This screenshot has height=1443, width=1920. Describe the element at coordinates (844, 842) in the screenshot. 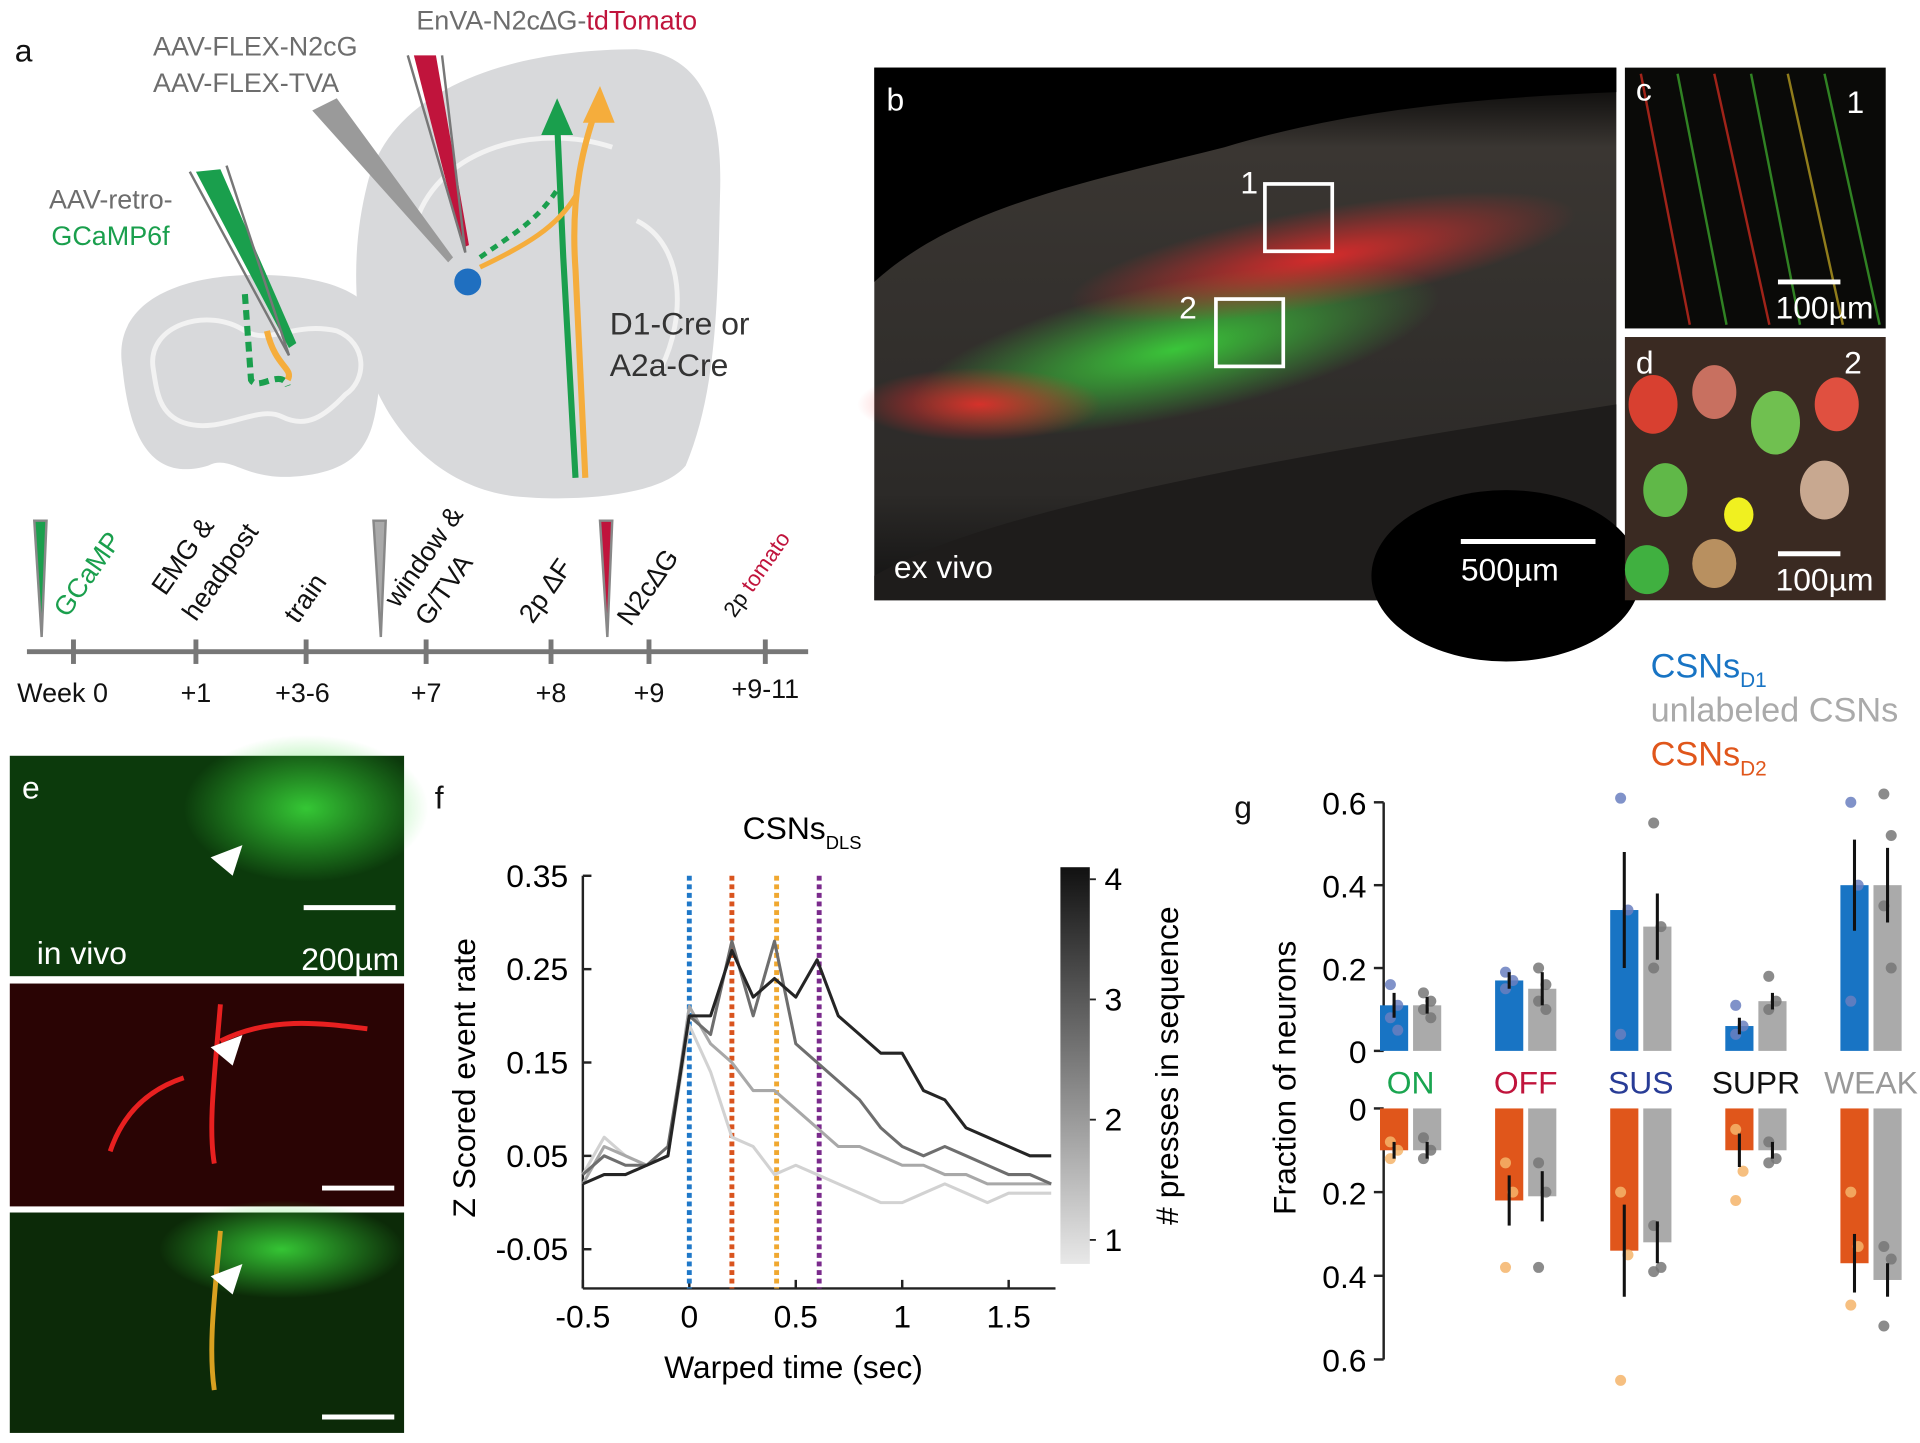

I see `chart-title-subscript: DLS` at that location.